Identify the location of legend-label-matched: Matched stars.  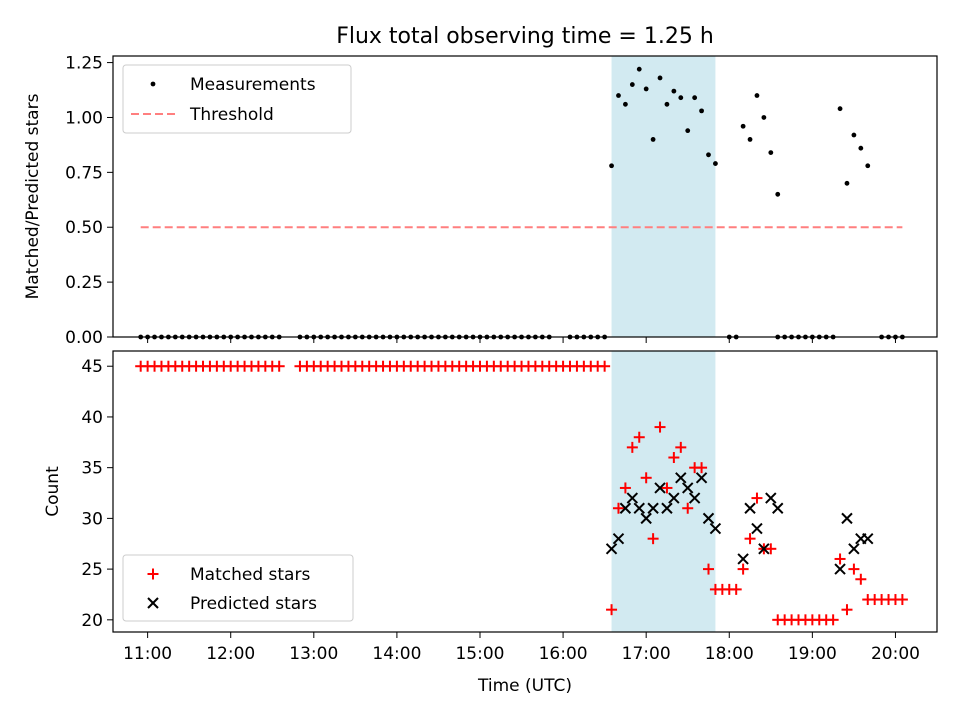
(250, 575).